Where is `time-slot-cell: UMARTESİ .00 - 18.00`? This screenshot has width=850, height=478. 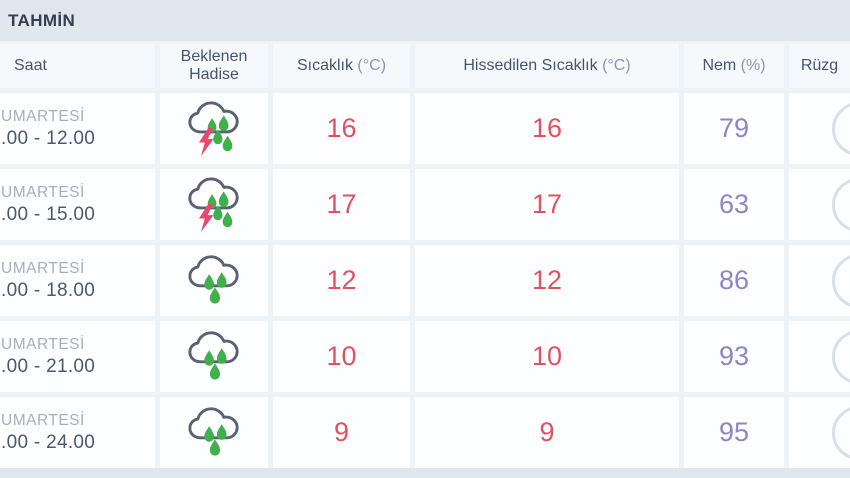 time-slot-cell: UMARTESİ .00 - 18.00 is located at coordinates (77, 280).